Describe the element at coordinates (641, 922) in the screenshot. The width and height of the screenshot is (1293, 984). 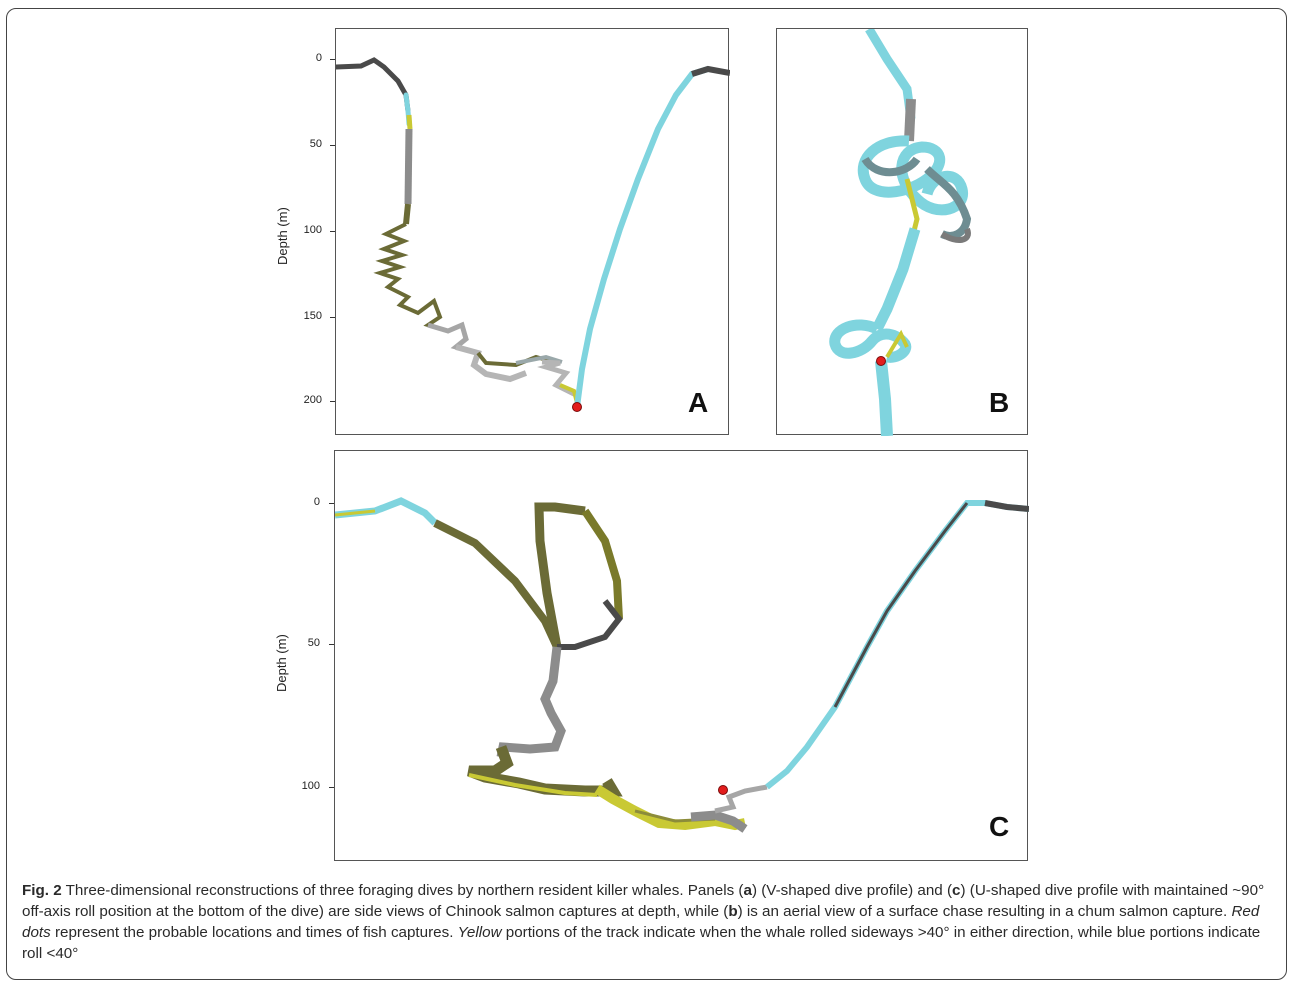
I see `caption-red-dots: Red dots` at that location.